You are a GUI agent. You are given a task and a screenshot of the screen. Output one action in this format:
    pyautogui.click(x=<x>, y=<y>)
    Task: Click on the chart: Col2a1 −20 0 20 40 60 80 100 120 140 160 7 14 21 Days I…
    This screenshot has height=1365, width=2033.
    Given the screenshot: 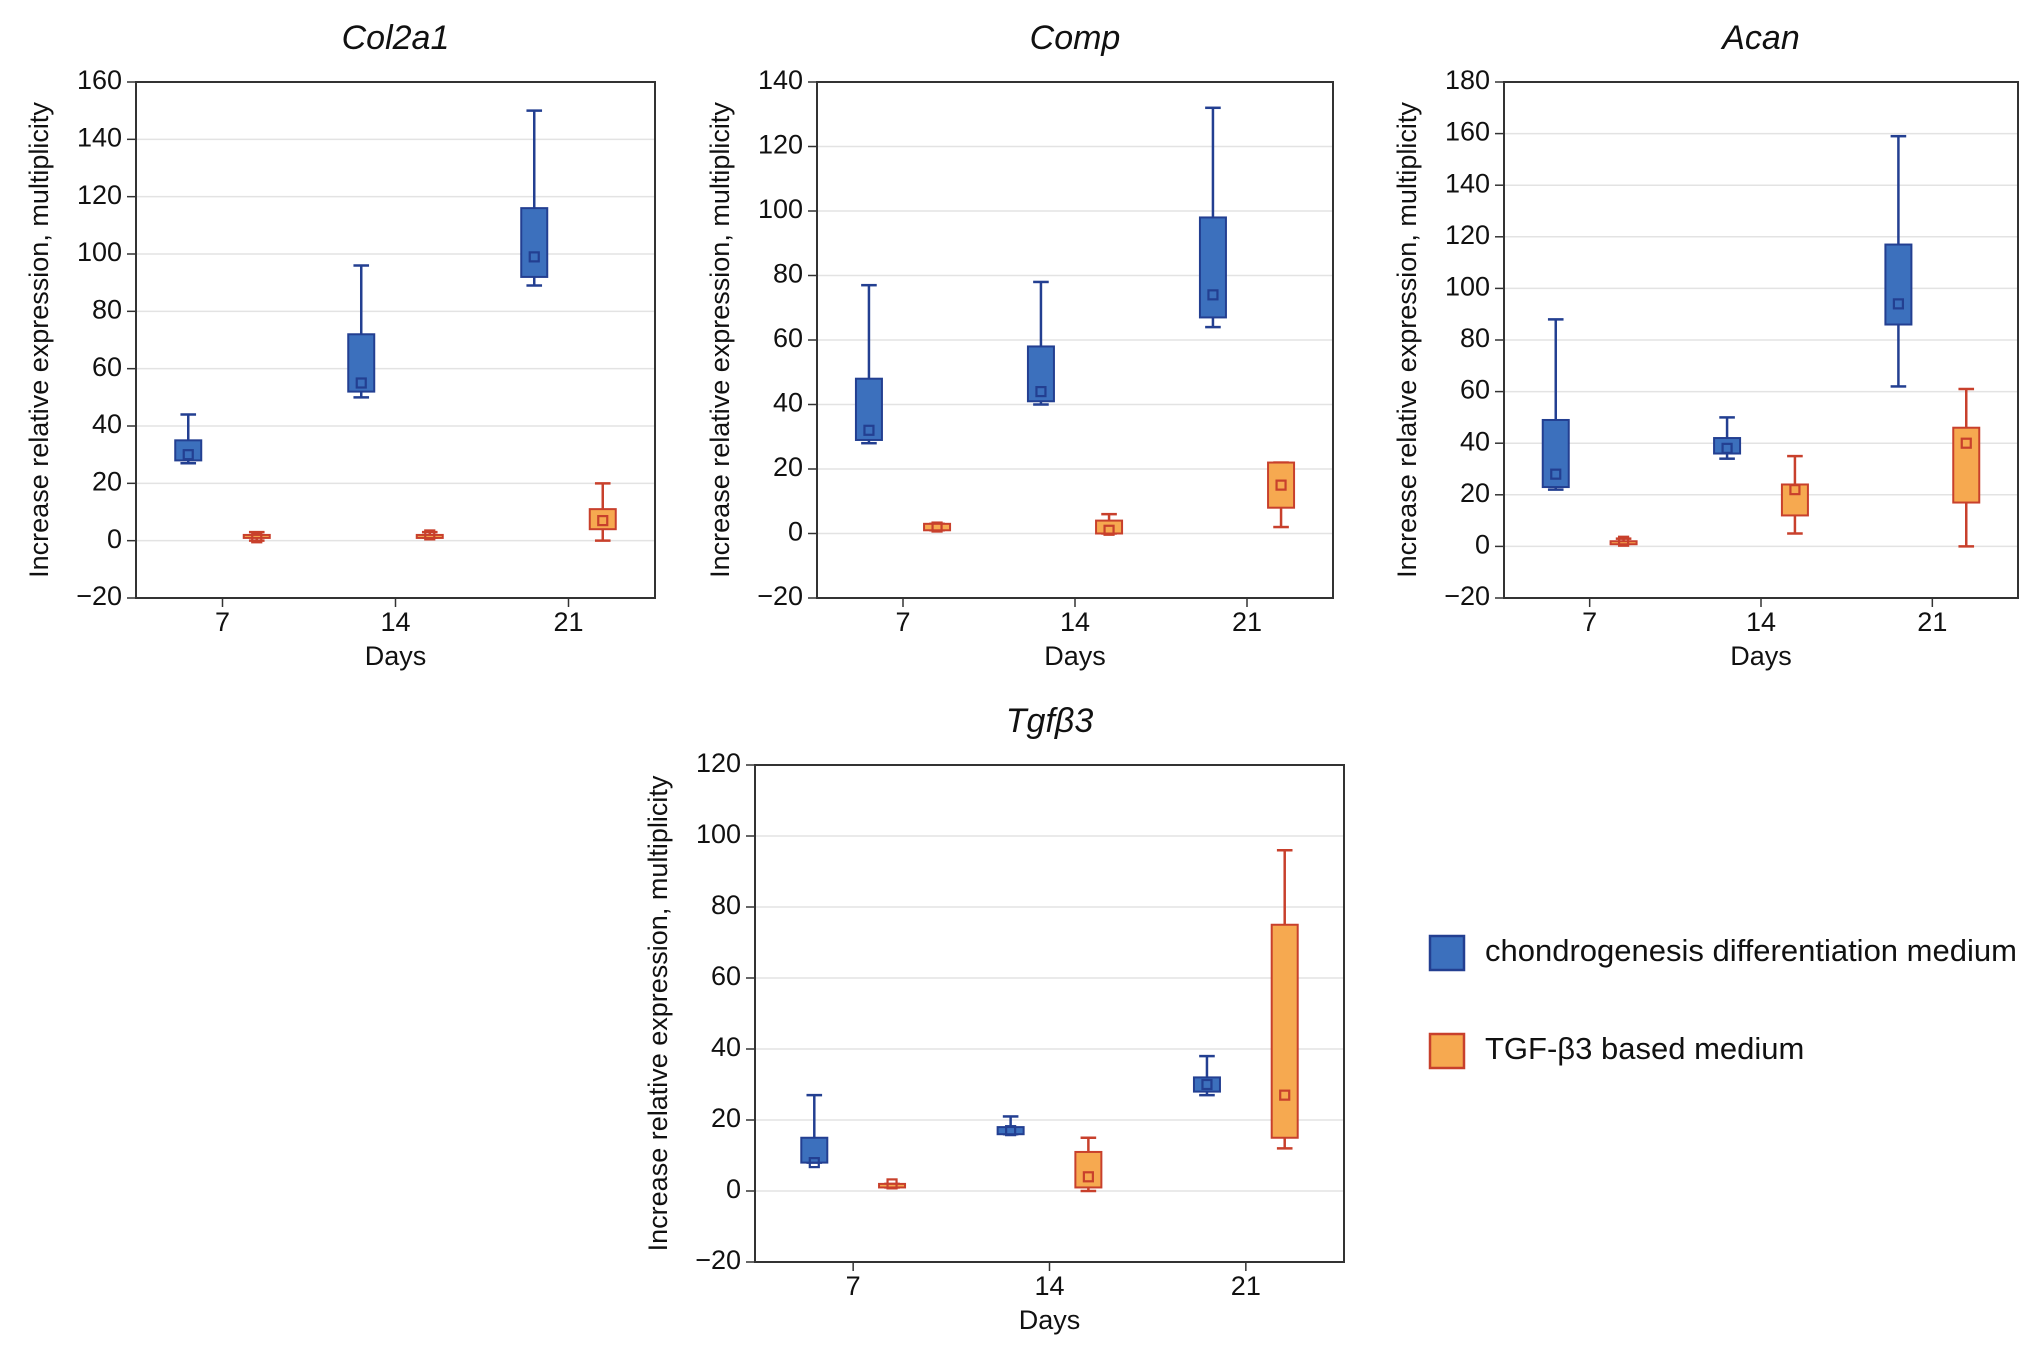 What is the action you would take?
    pyautogui.click(x=340, y=345)
    